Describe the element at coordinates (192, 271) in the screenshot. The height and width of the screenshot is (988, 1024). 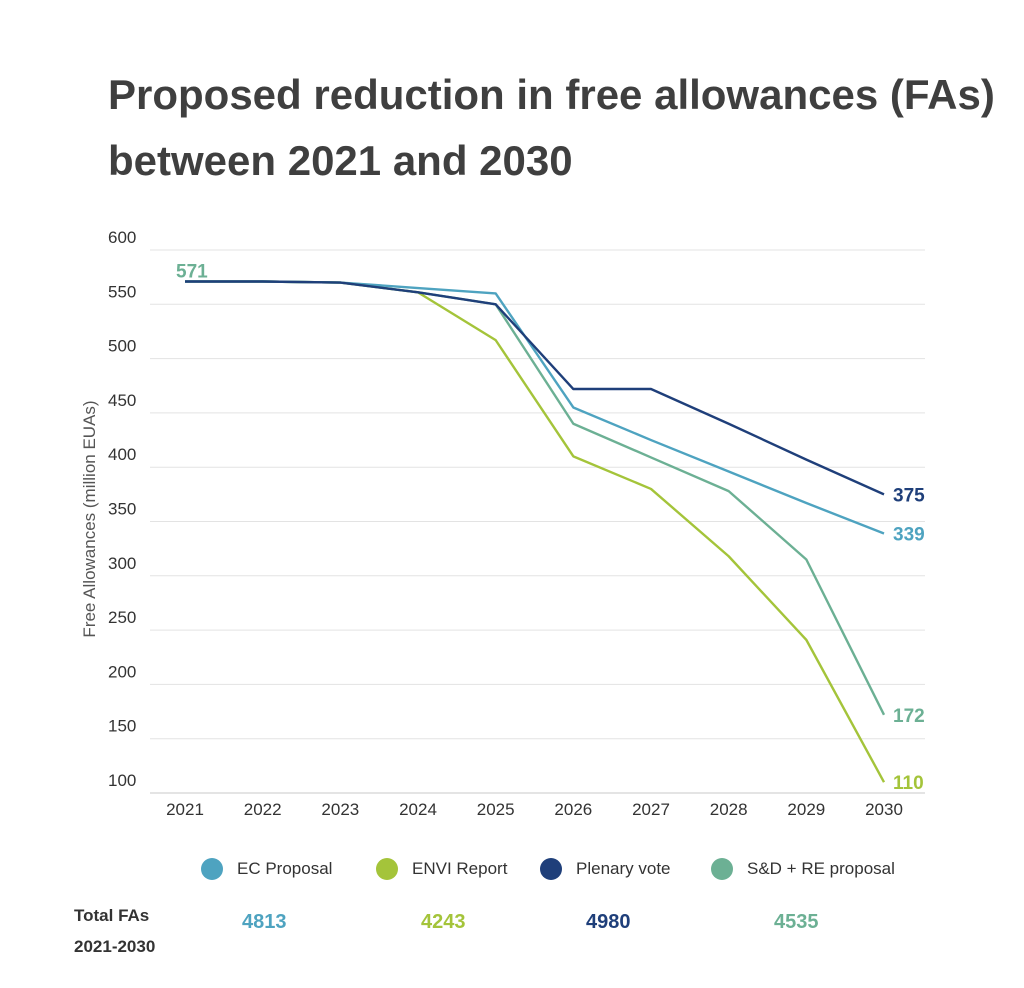
I see `start-label-2021: 571` at that location.